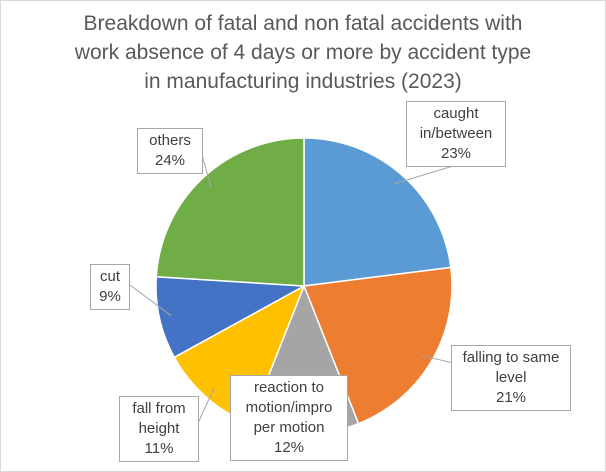 This screenshot has width=606, height=472. Describe the element at coordinates (377, 212) in the screenshot. I see `pie-slice-caught-in-between` at that location.